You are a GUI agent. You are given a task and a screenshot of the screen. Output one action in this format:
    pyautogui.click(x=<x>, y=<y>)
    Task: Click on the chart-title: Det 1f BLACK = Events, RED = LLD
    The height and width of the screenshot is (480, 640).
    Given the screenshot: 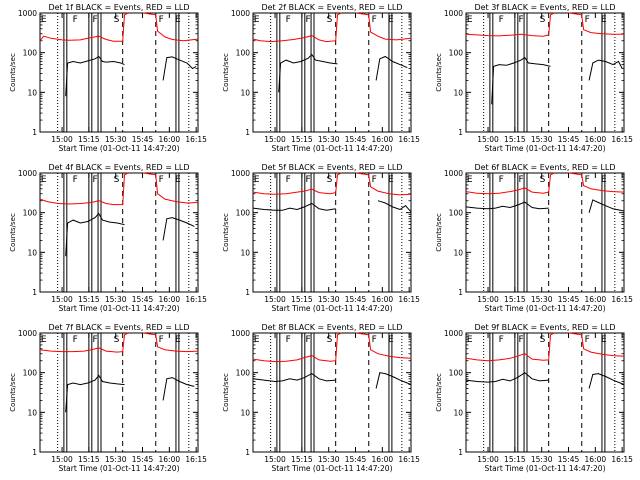 What is the action you would take?
    pyautogui.click(x=118, y=7)
    